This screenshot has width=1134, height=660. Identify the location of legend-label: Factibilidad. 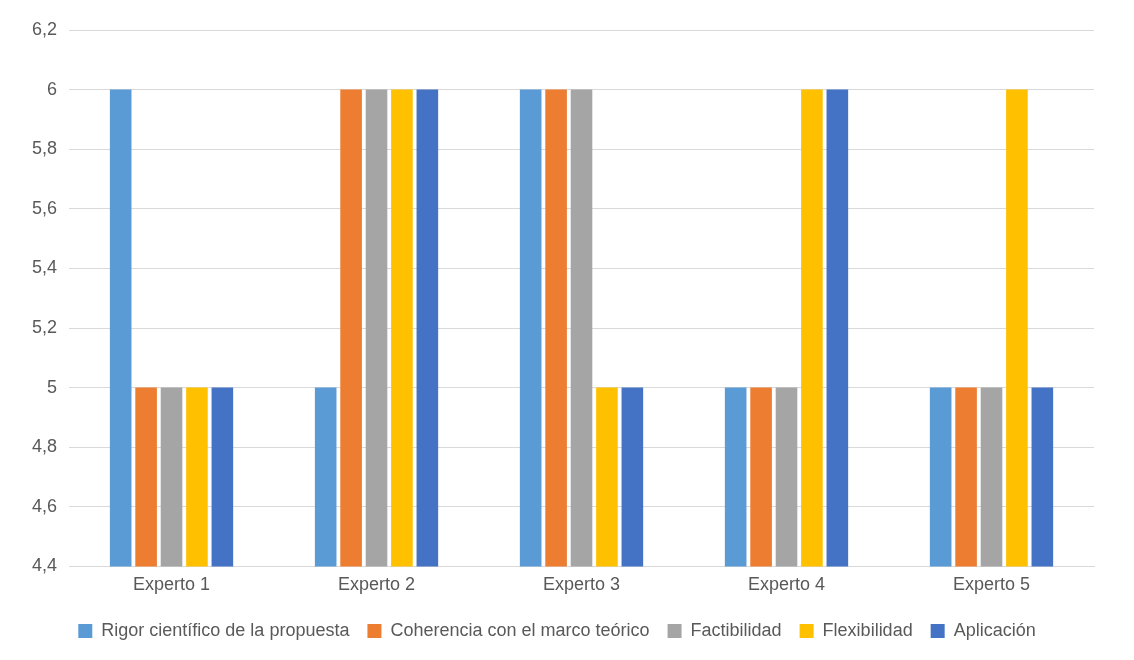
(736, 629).